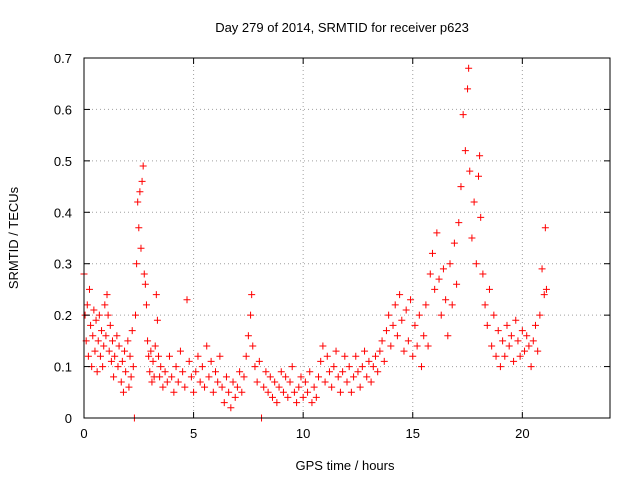  Describe the element at coordinates (83, 433) in the screenshot. I see `x-tick-label: 0` at that location.